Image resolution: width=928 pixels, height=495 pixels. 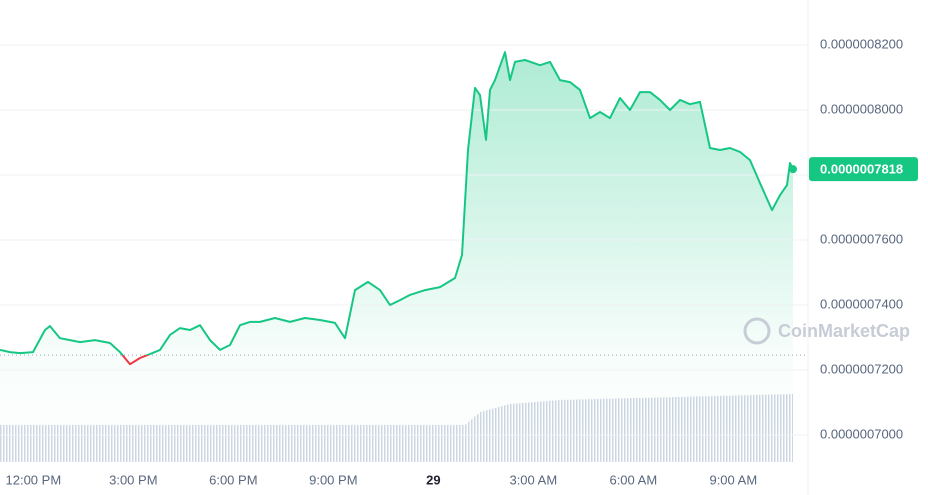 I want to click on x-tick-label: 9:00 AM, so click(x=733, y=479).